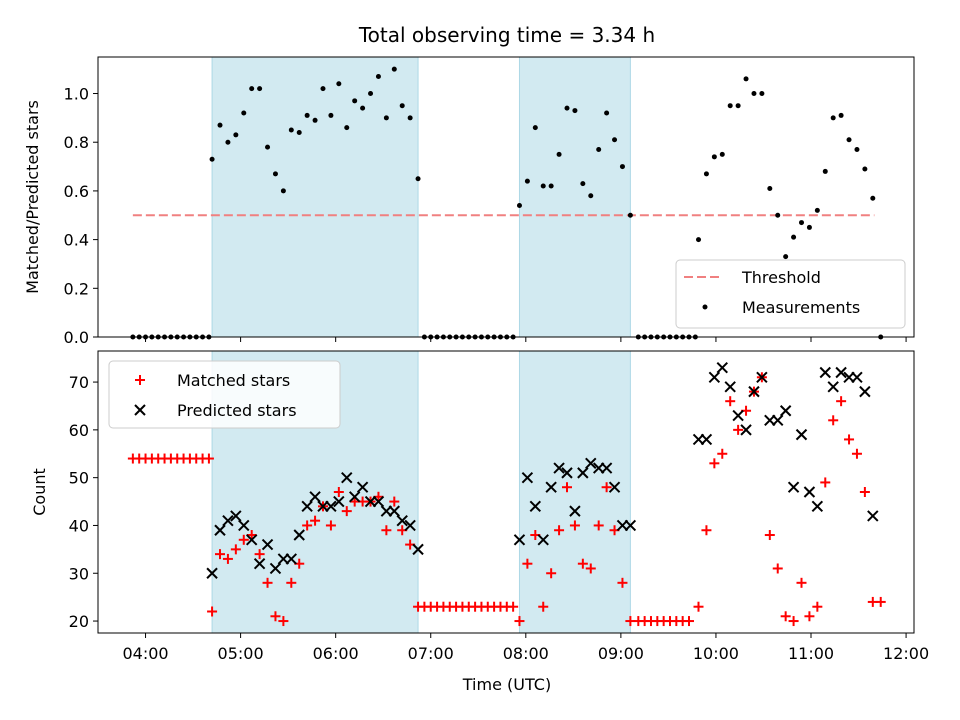 The height and width of the screenshot is (720, 960). Describe the element at coordinates (76, 191) in the screenshot. I see `y-tick-label: 0.6` at that location.